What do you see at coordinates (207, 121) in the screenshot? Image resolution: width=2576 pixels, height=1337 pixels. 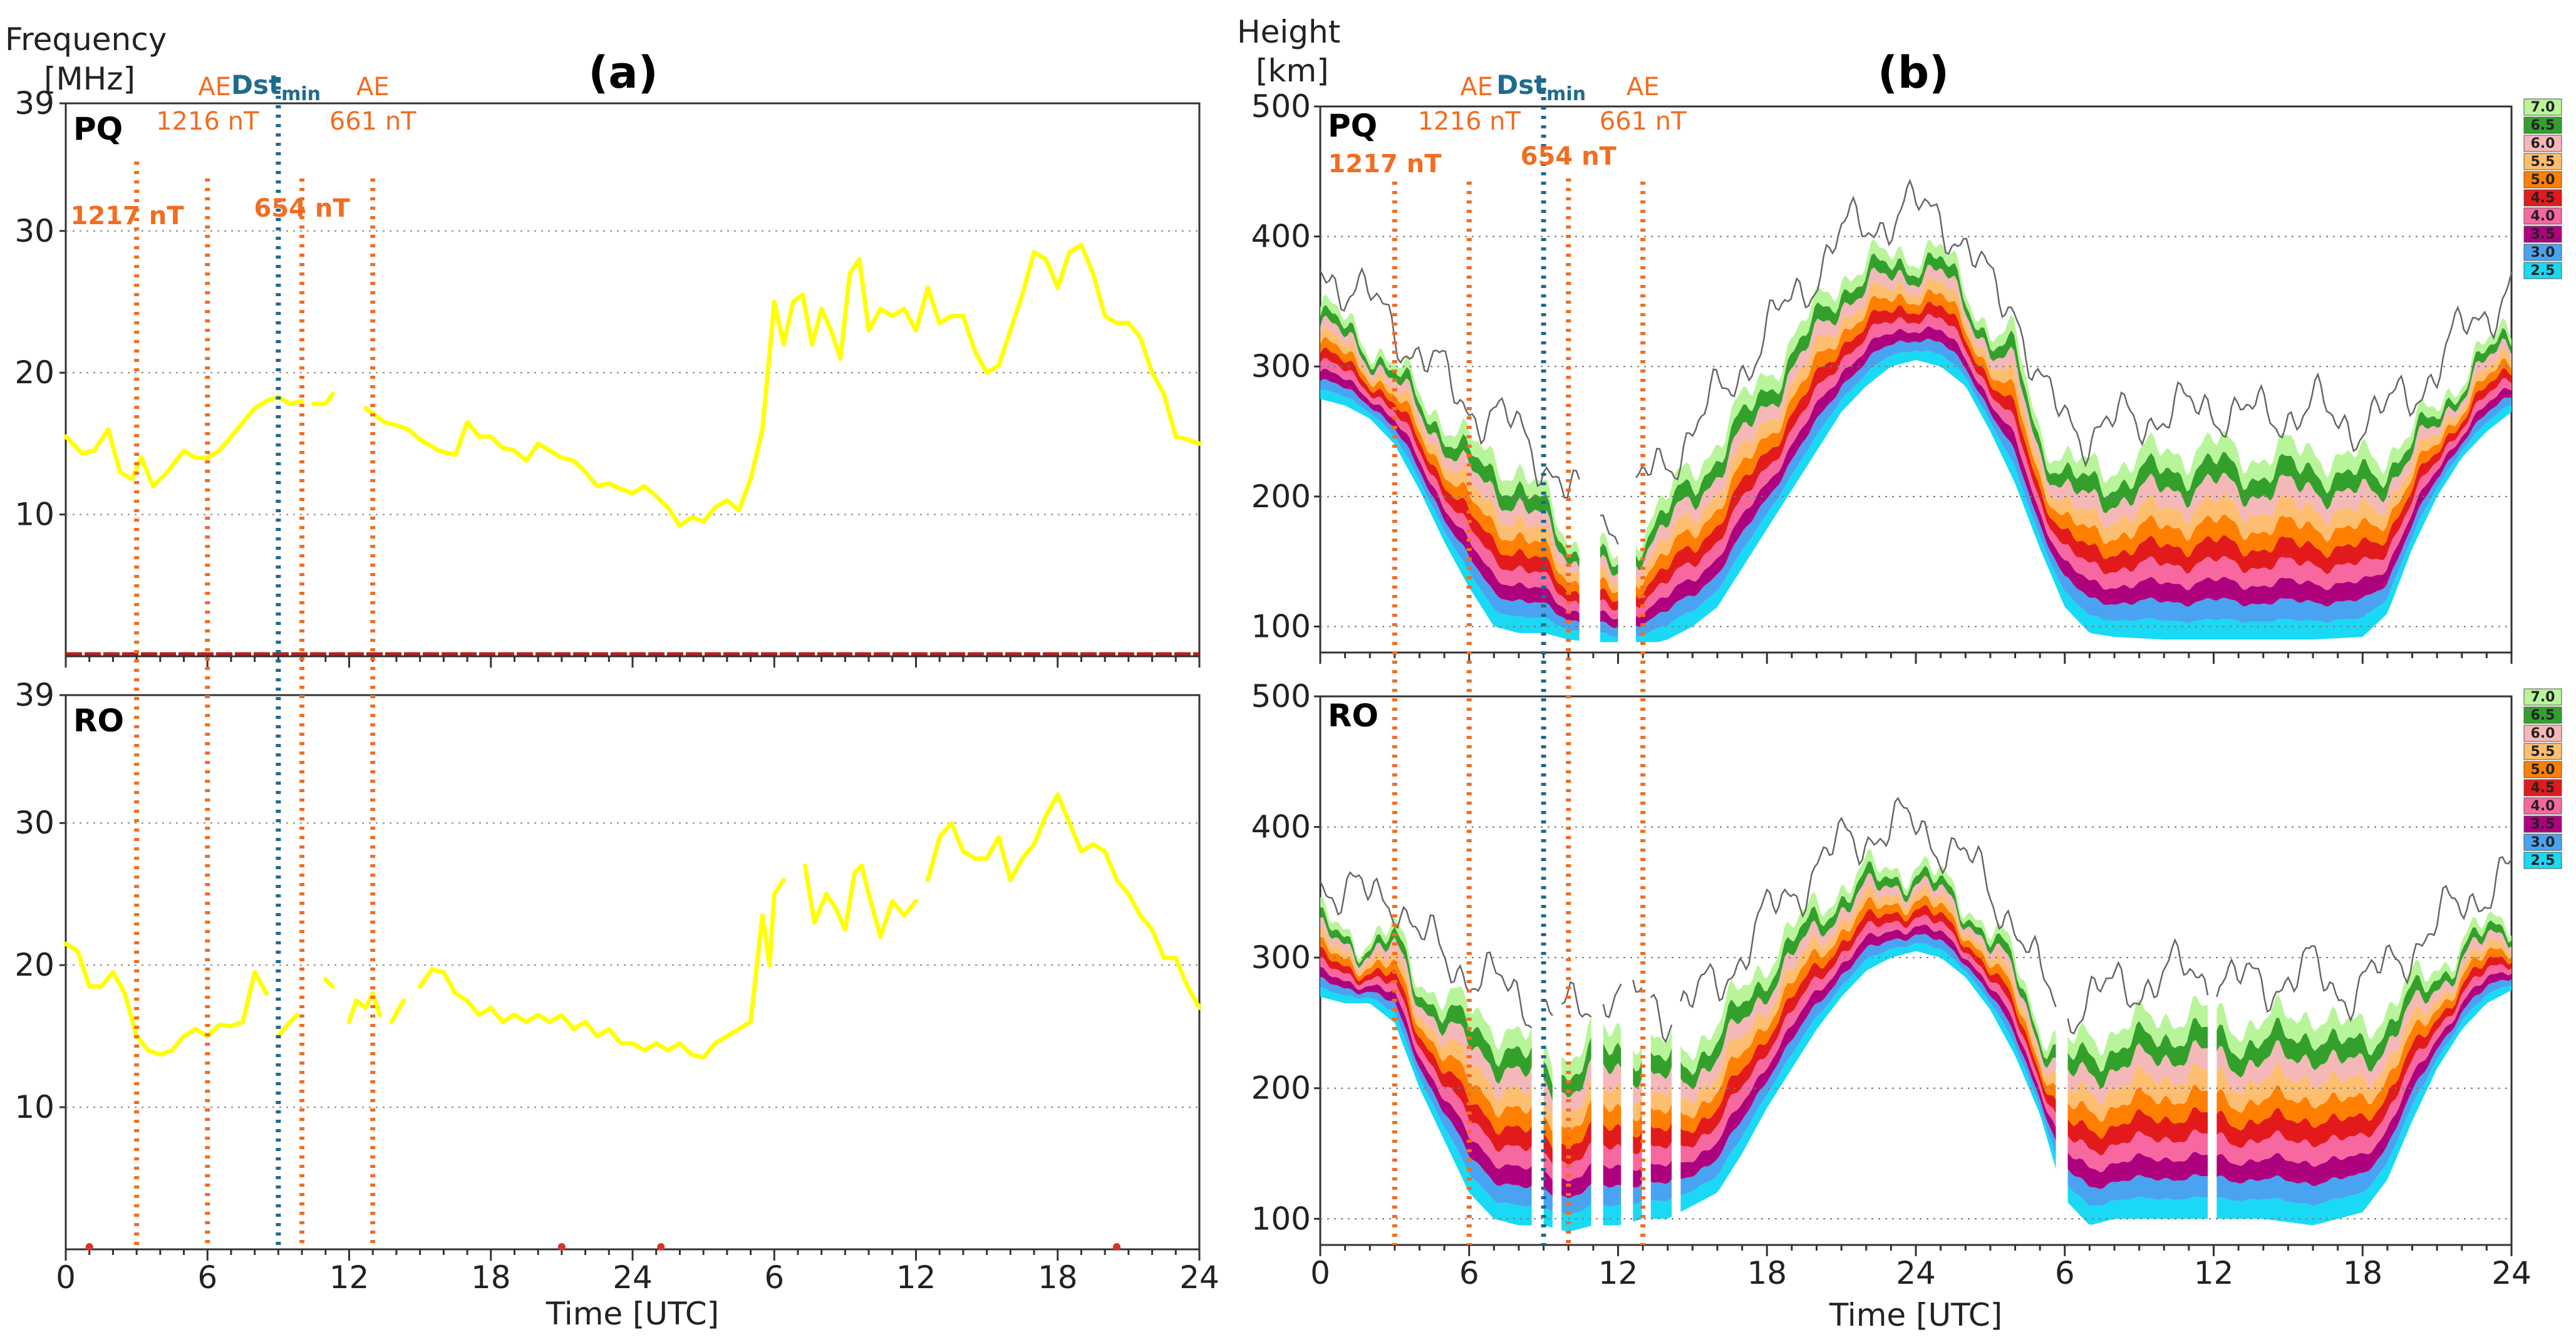 I see `ae-value: 1216 nT` at bounding box center [207, 121].